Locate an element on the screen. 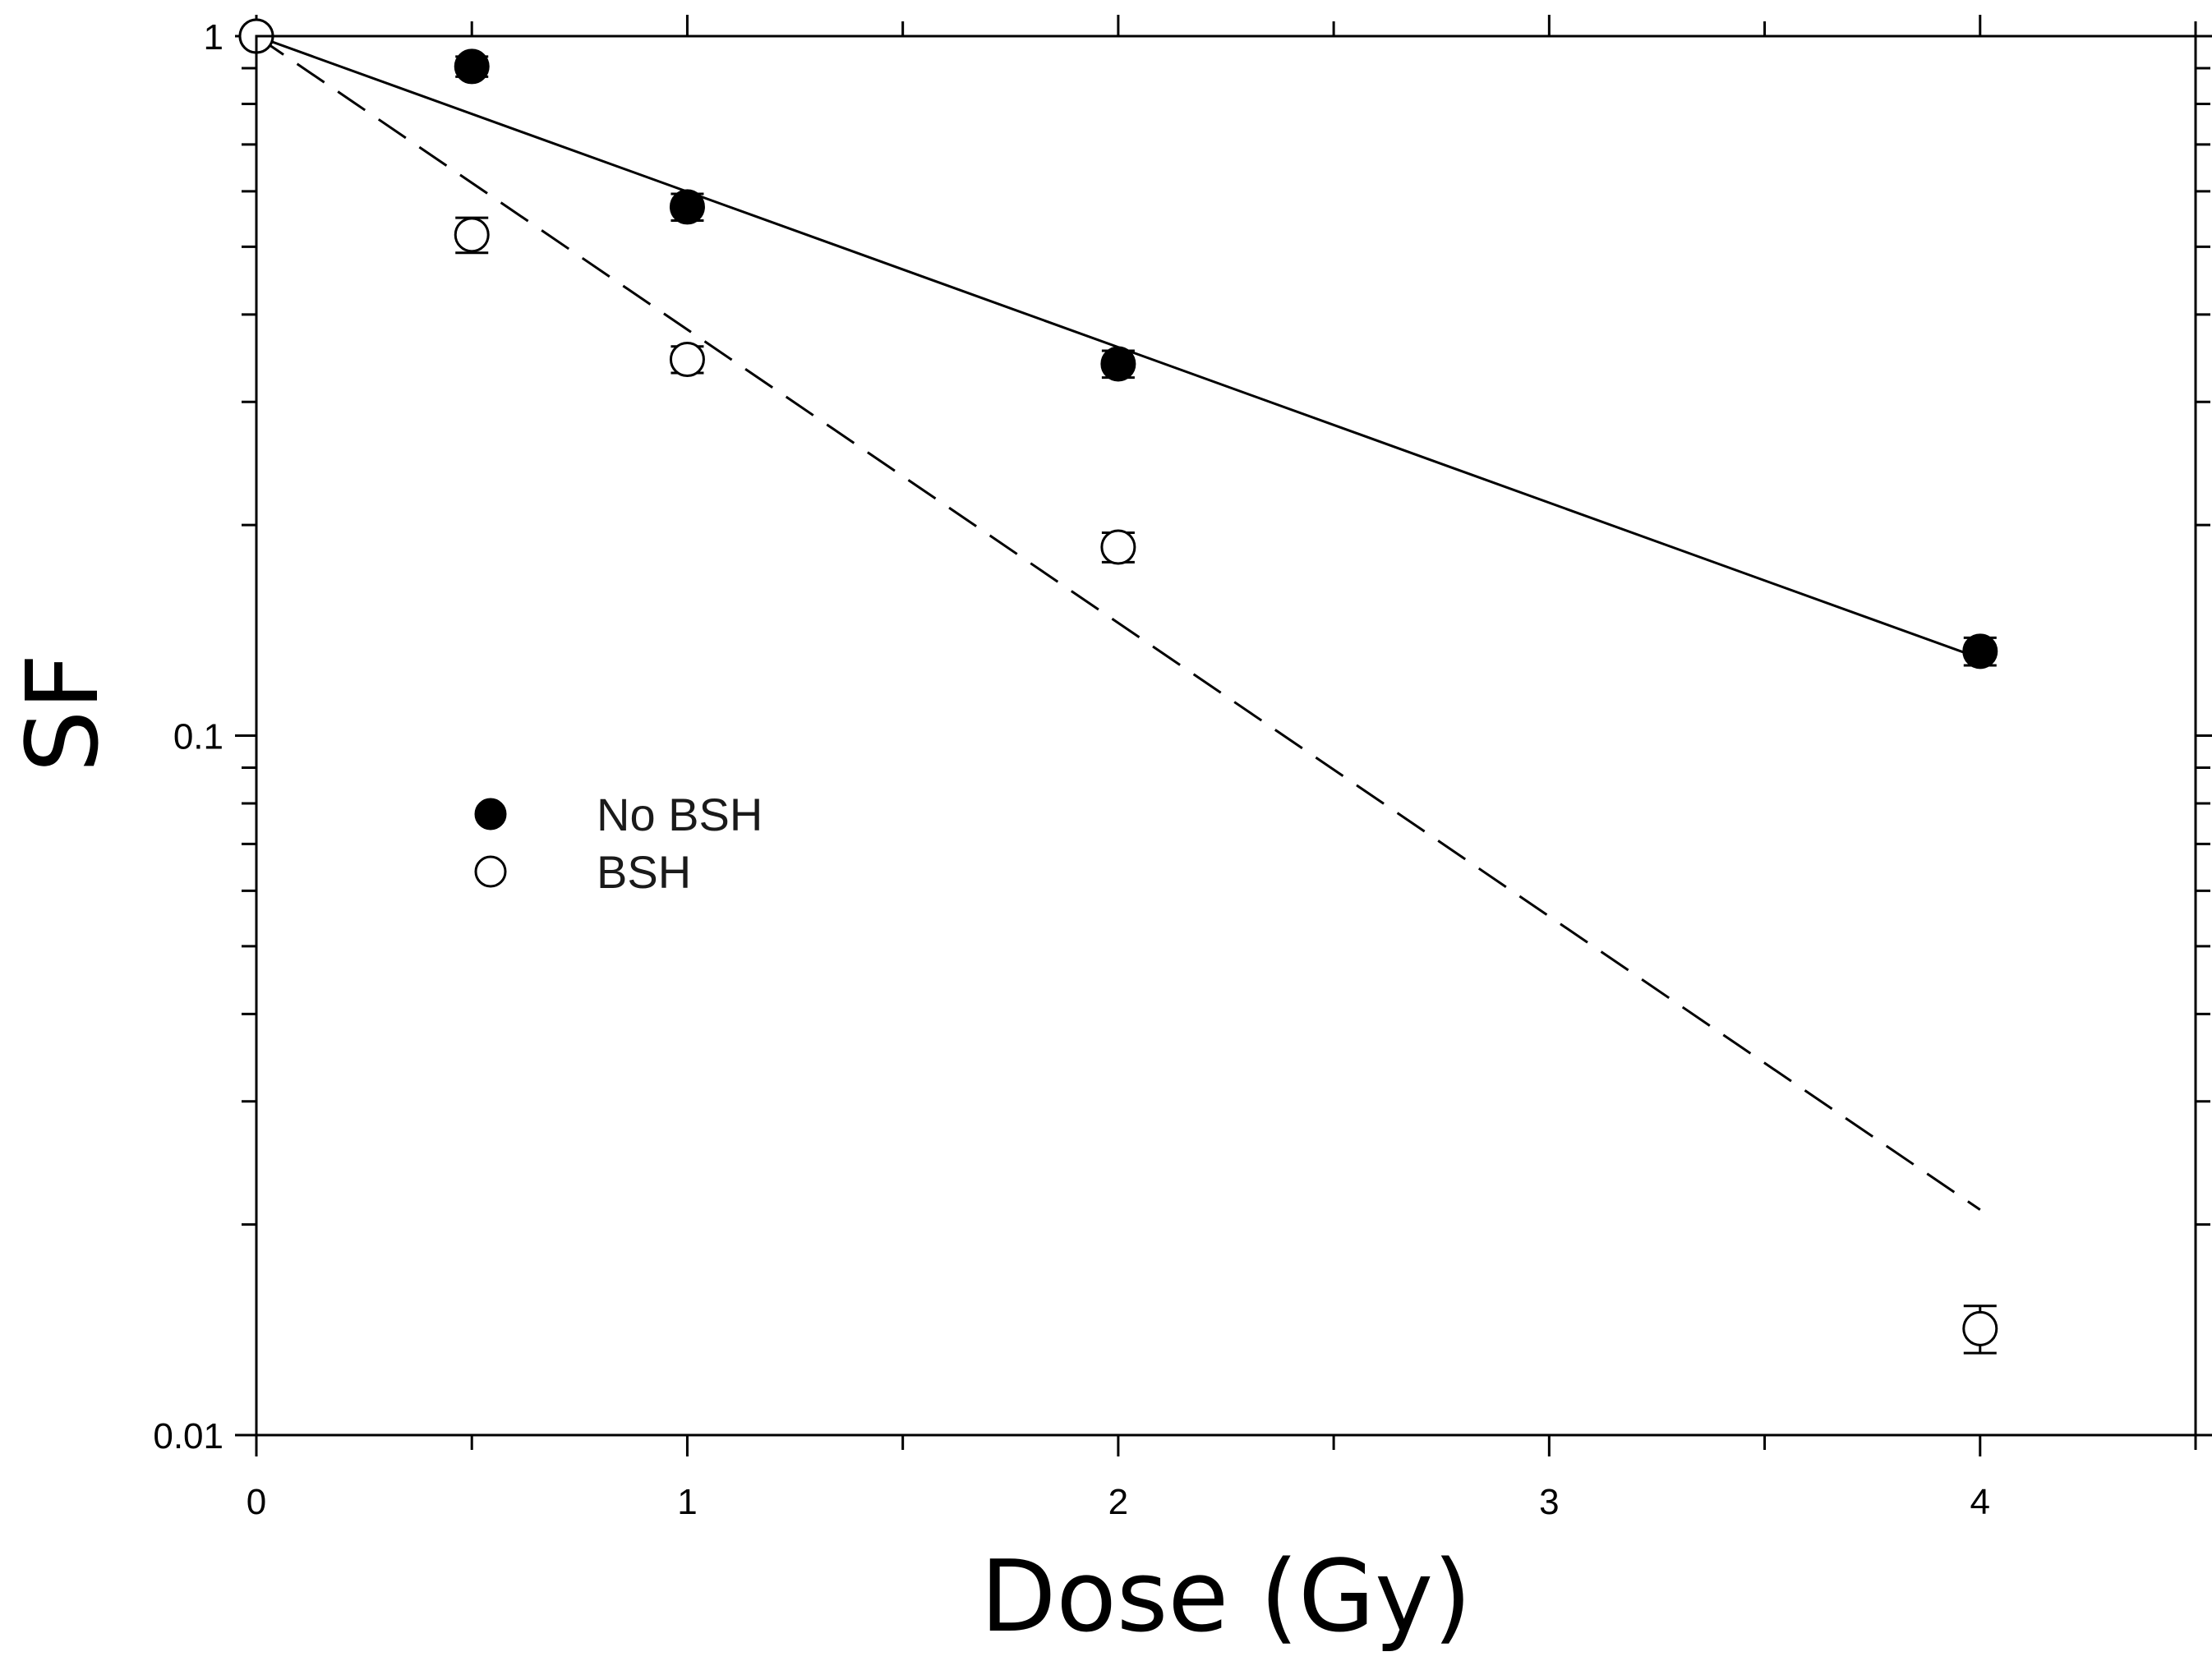  y-tick-label: 0.1 is located at coordinates (198, 737).